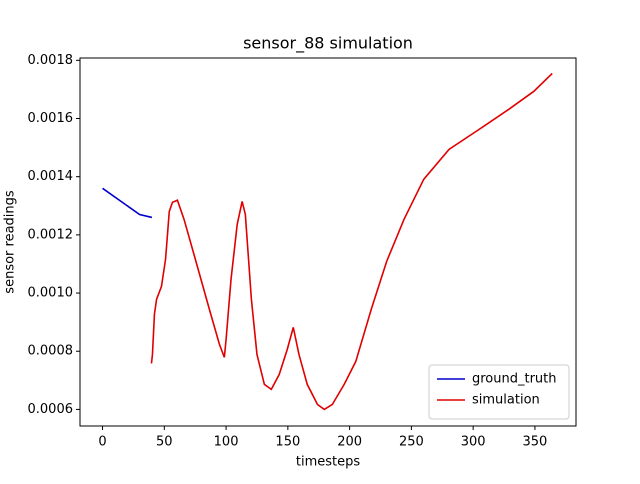  Describe the element at coordinates (287, 442) in the screenshot. I see `x-tick-label: 150` at that location.